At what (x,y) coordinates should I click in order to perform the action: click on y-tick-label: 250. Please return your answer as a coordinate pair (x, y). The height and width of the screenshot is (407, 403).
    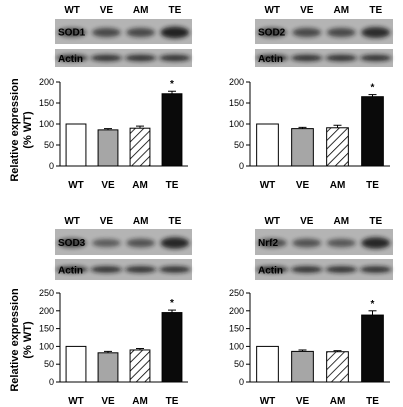
    Looking at the image, I should click on (46, 293).